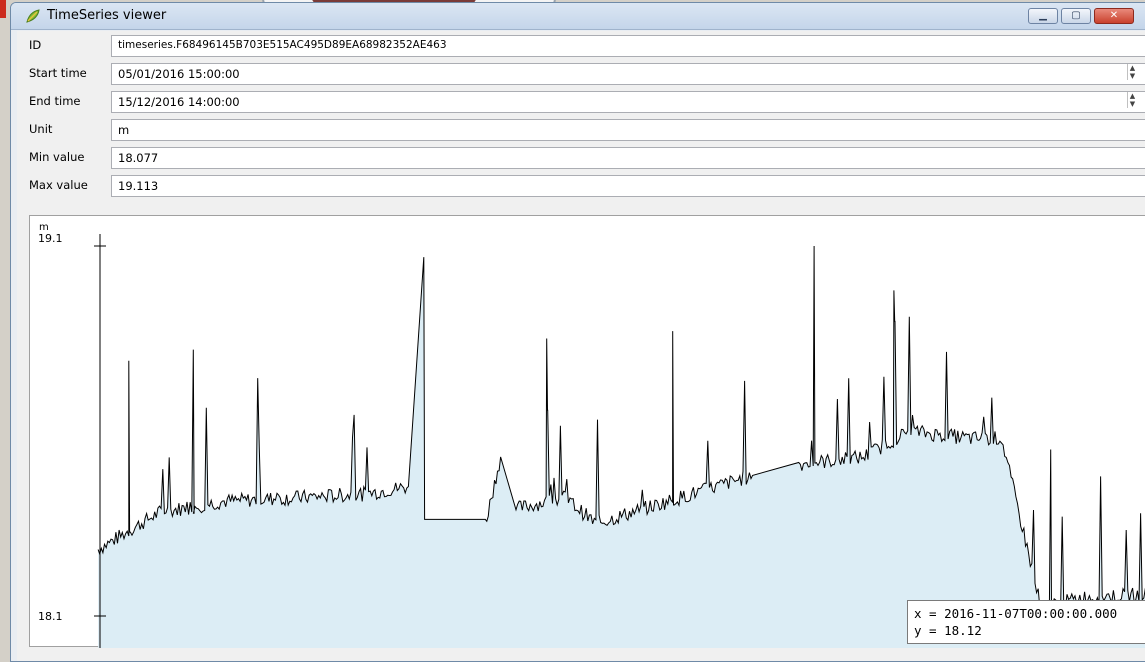 The width and height of the screenshot is (1145, 662). What do you see at coordinates (628, 186) in the screenshot?
I see `max-value-field: 19.113` at bounding box center [628, 186].